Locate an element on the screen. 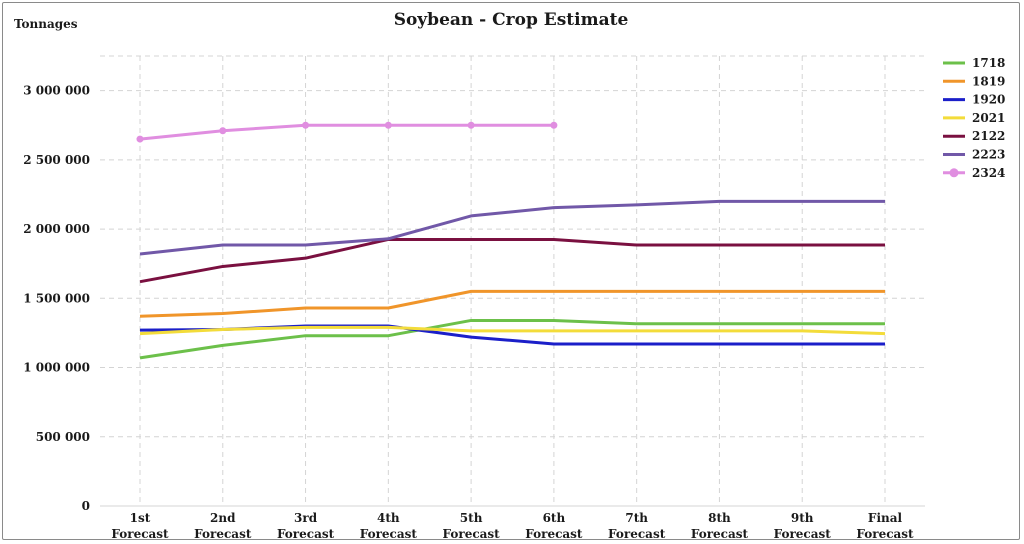 The height and width of the screenshot is (544, 1024). x-tick-label-line: 8th is located at coordinates (719, 518).